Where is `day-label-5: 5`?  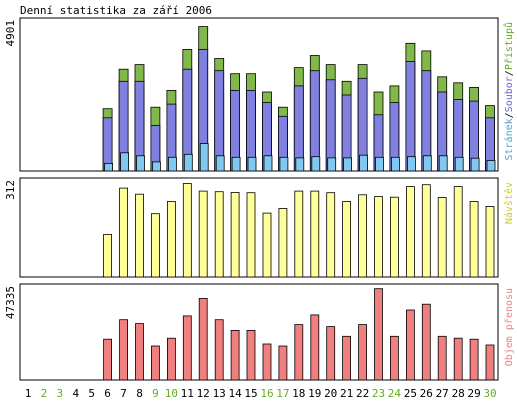
day-label-5: 5 is located at coordinates (91, 393).